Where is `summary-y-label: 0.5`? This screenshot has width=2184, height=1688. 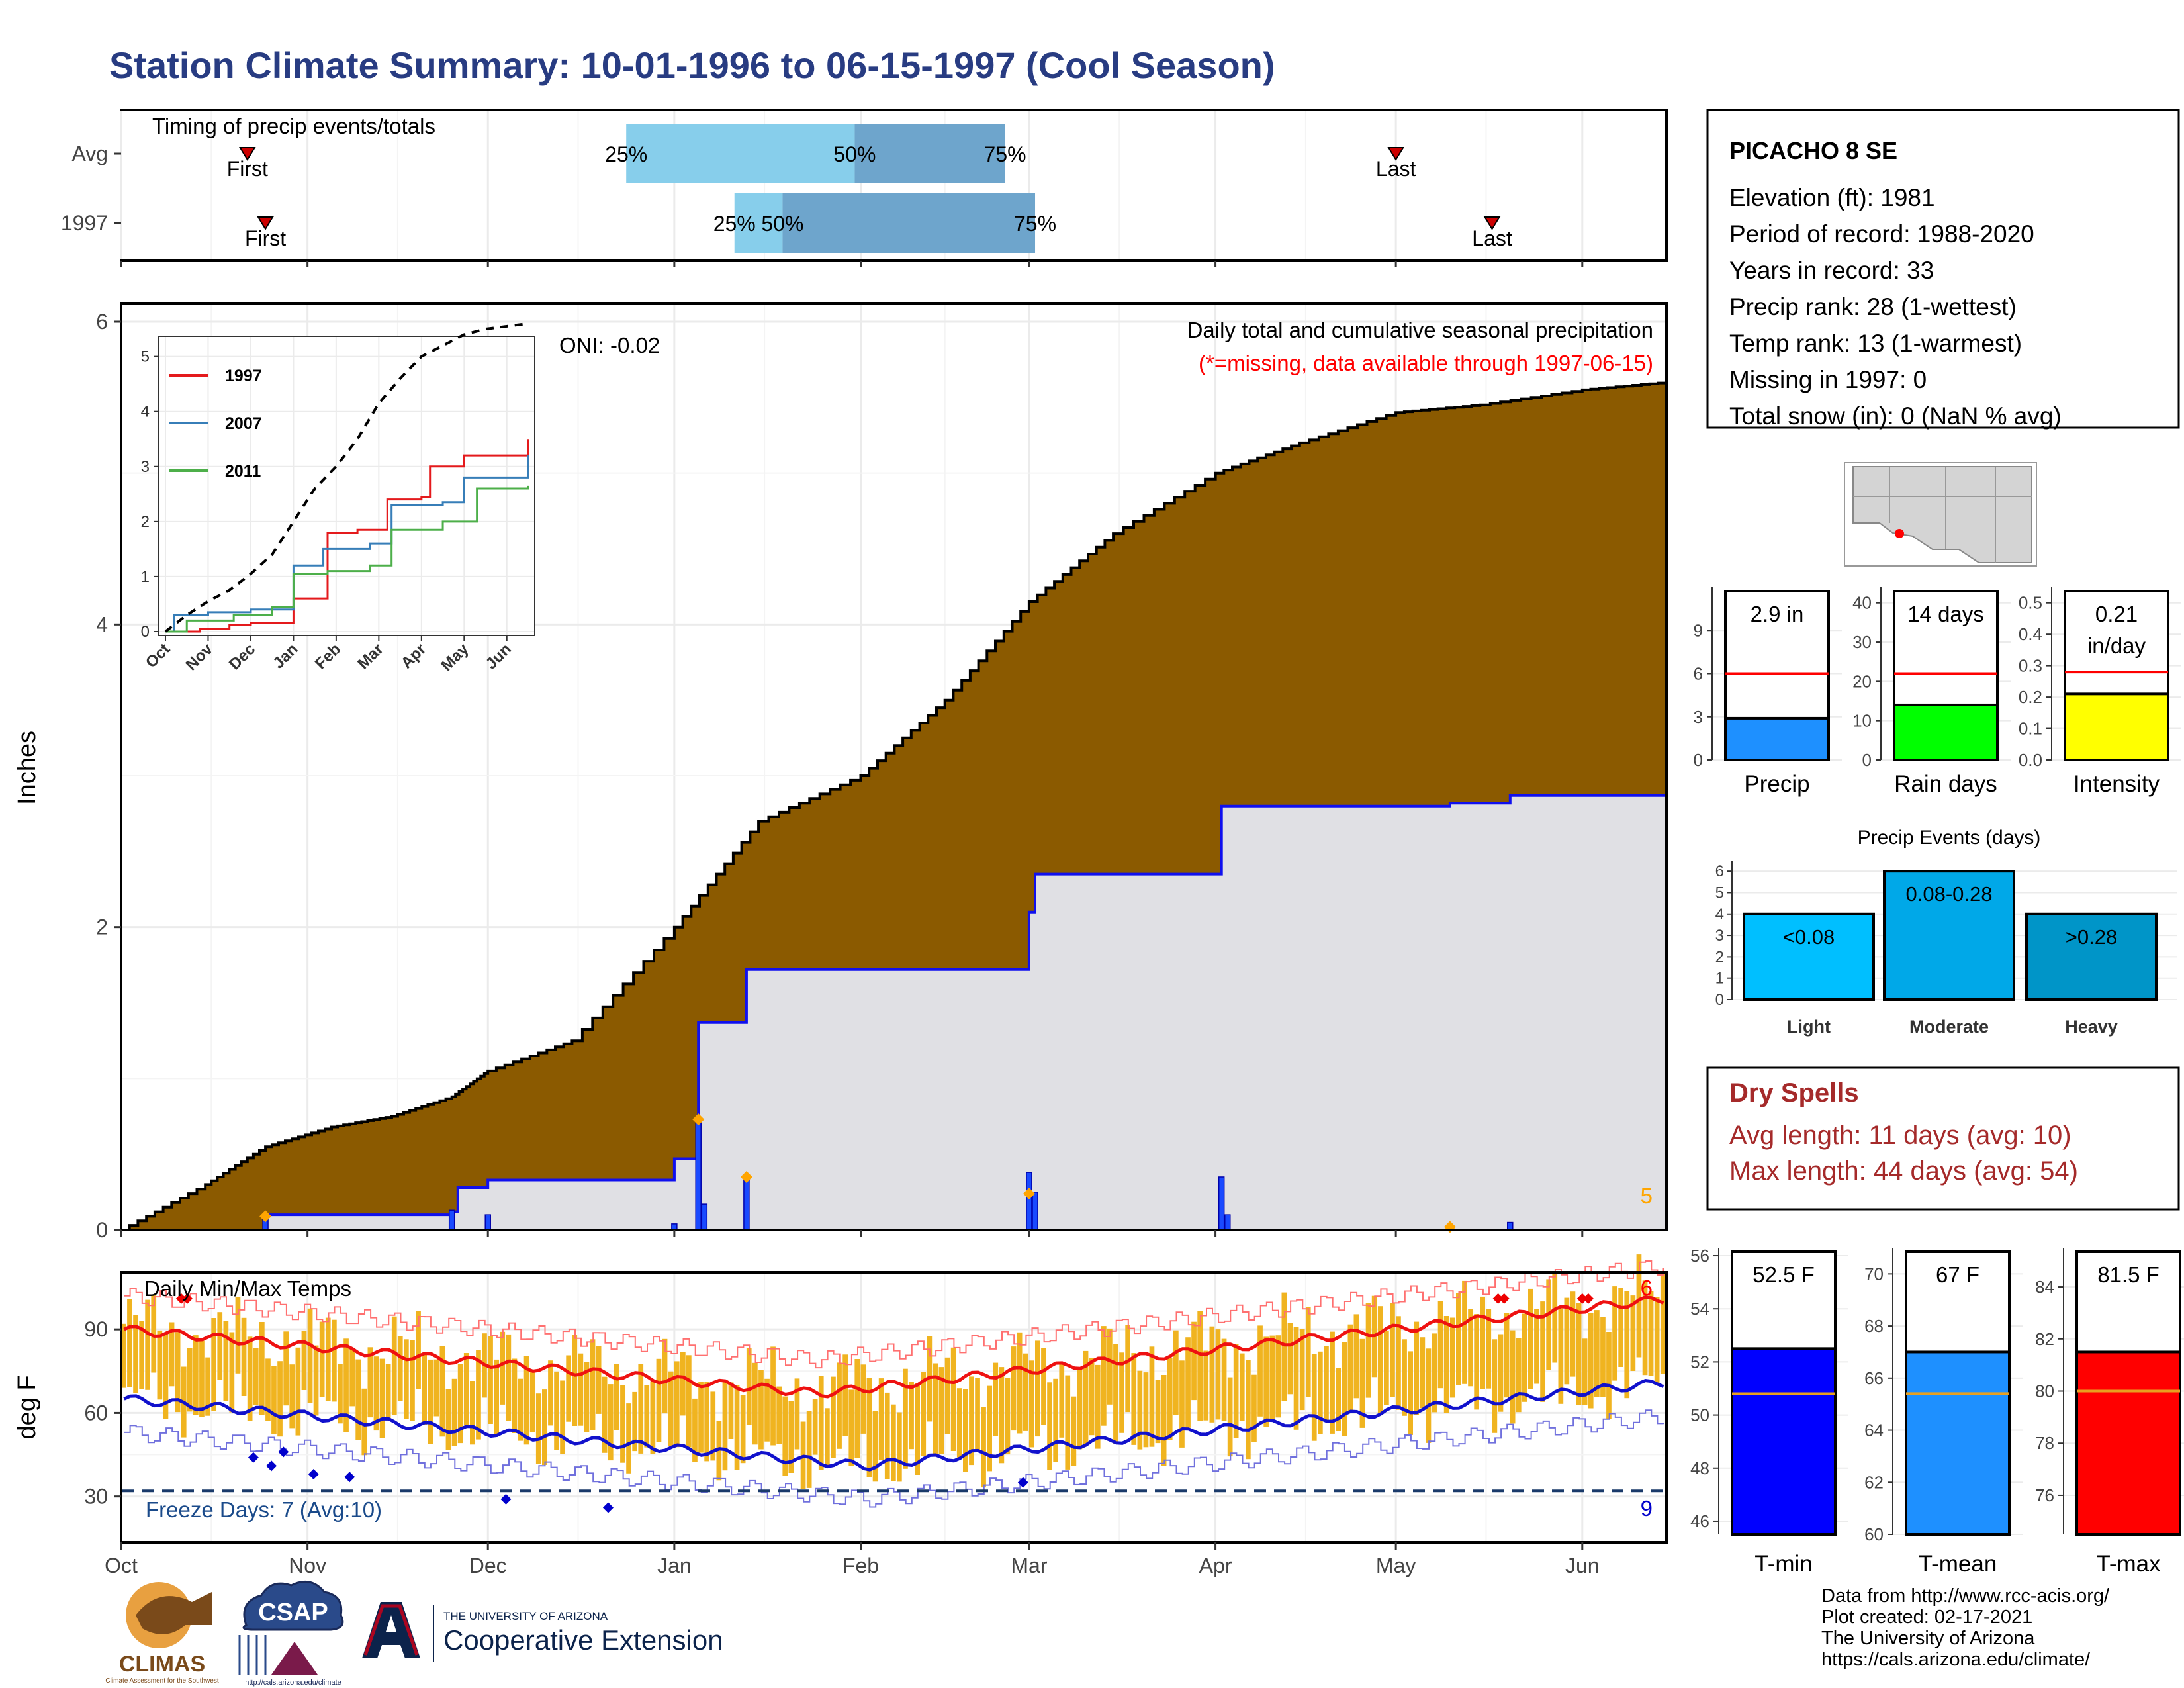
summary-y-label: 0.5 is located at coordinates (2031, 603).